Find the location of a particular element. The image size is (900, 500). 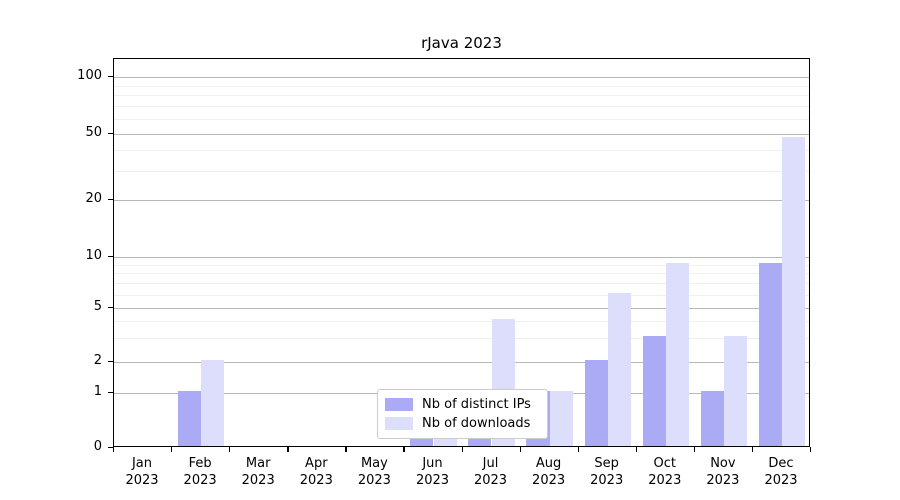

legend-item-1: Nb of downloads is located at coordinates (462, 423).